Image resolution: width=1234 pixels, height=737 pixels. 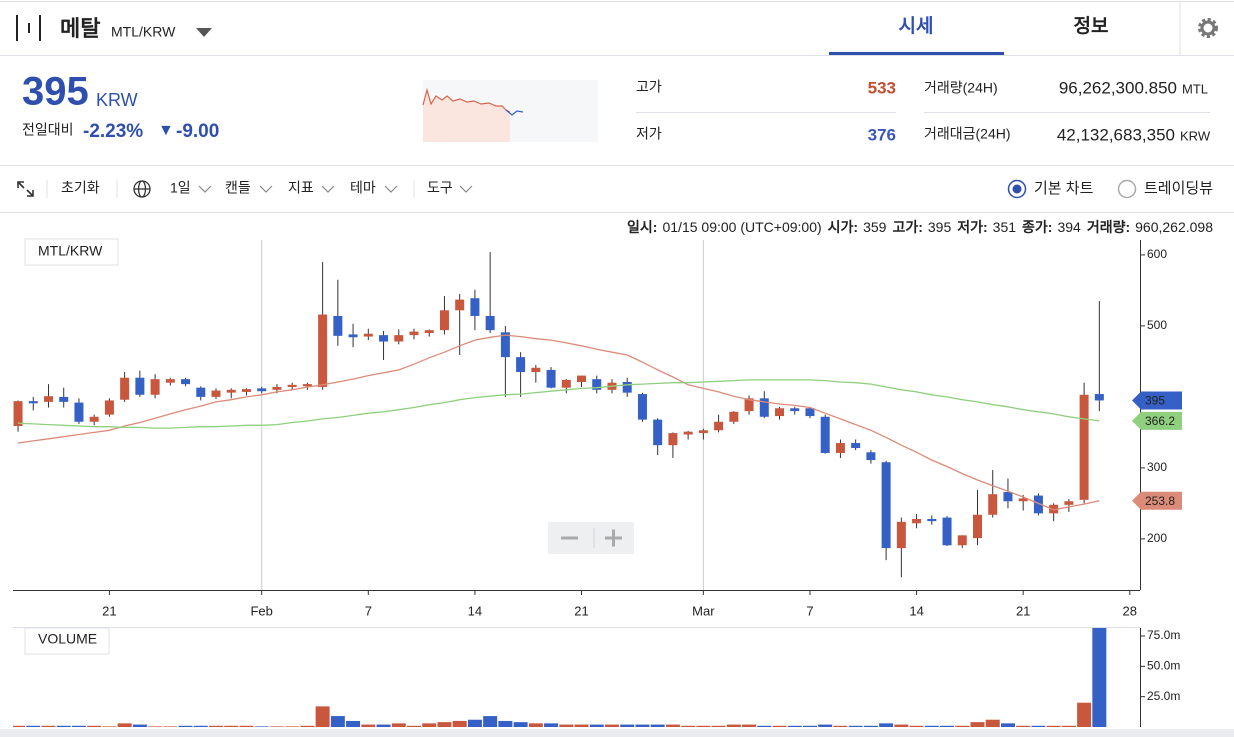 What do you see at coordinates (440, 188) in the screenshot?
I see `toolbar-item: 도구` at bounding box center [440, 188].